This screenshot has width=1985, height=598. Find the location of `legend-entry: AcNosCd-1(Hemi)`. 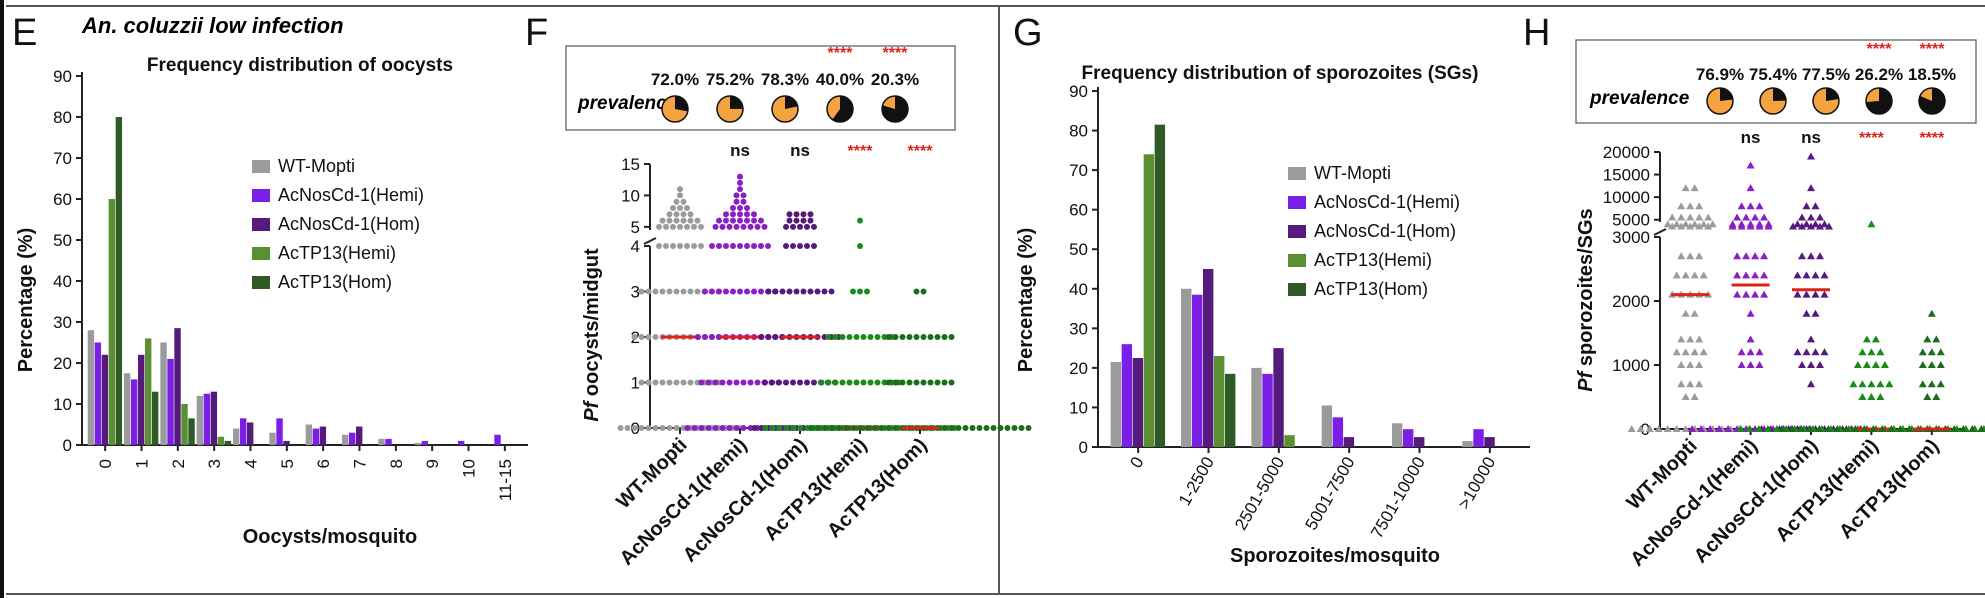

legend-entry: AcNosCd-1(Hemi) is located at coordinates (1387, 202).